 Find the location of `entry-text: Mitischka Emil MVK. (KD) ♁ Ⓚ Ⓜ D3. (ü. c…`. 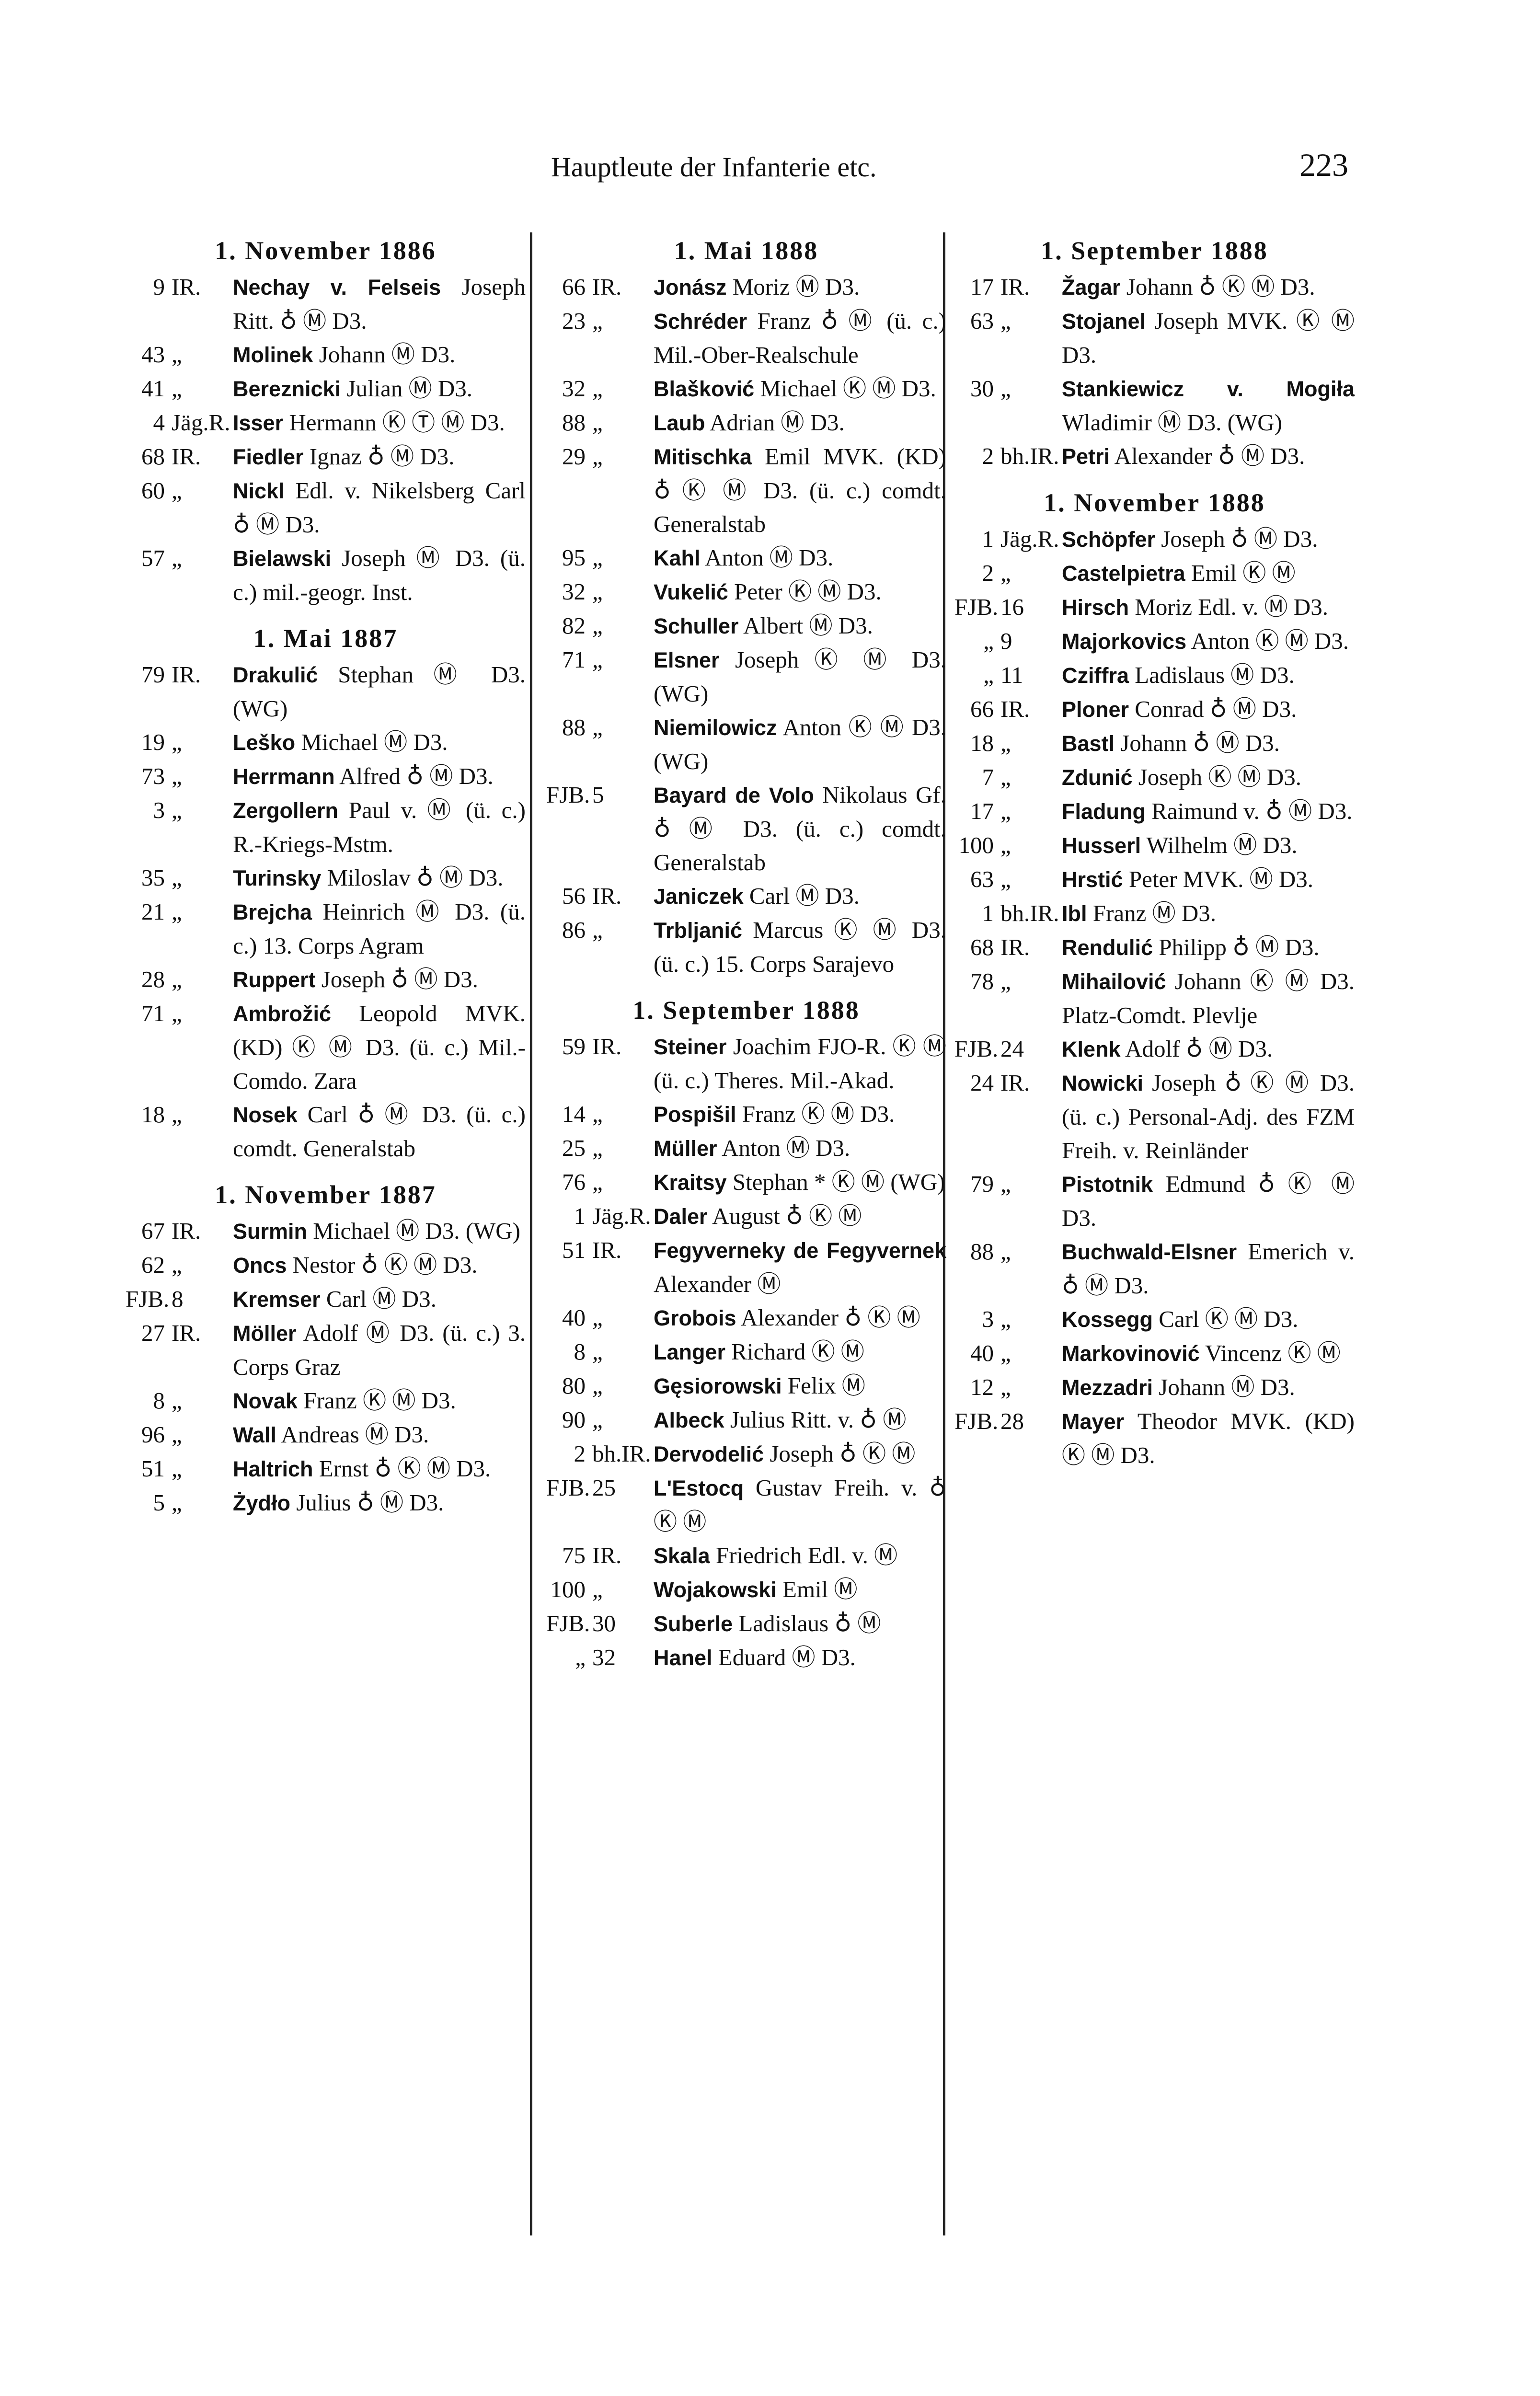

entry-text: Mitischka Emil MVK. (KD) ♁ Ⓚ Ⓜ D3. (ü. c… is located at coordinates (800, 490).